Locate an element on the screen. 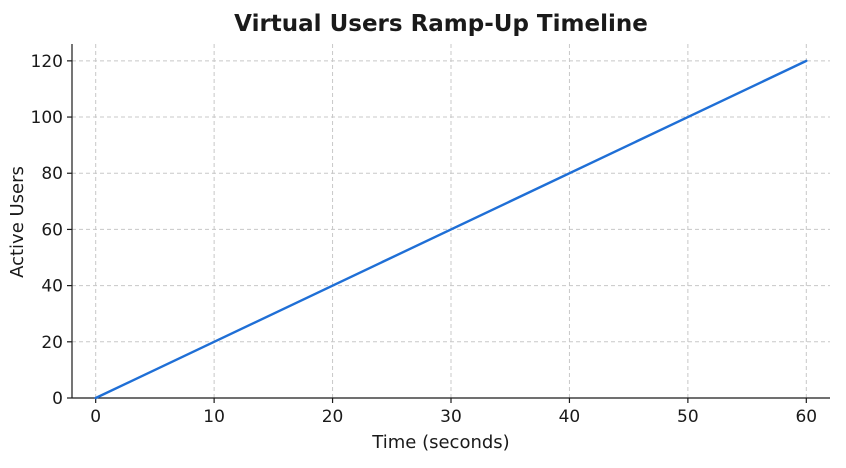 The height and width of the screenshot is (468, 846). x-axis-label: Time (seconds) is located at coordinates (440, 442).